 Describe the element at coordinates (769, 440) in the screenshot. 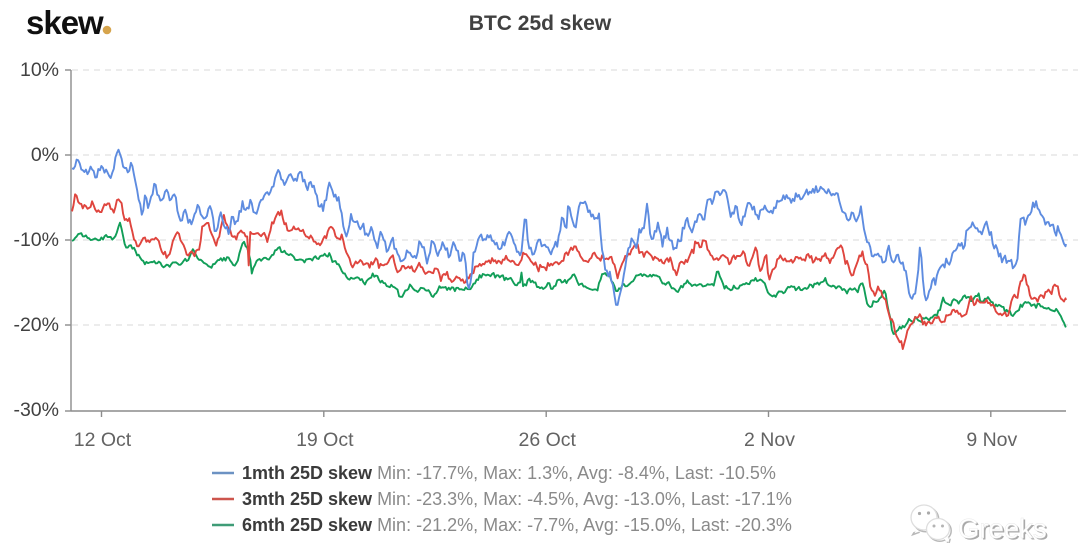

I see `svg-text: 2 Nov` at that location.